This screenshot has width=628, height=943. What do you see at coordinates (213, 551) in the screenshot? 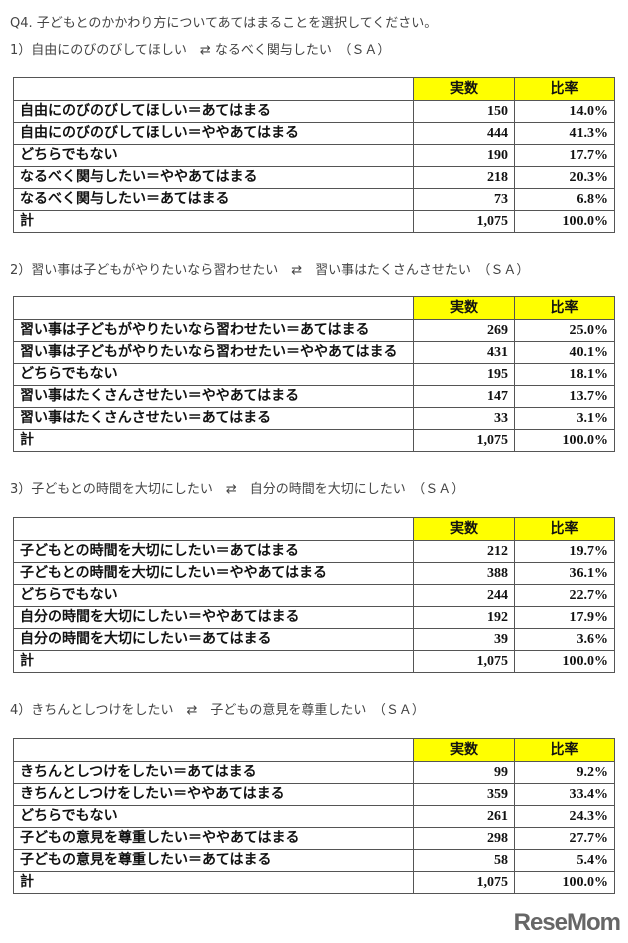
I see `row-label: 子どもとの時間を大切にしたい＝あてはまる` at bounding box center [213, 551].